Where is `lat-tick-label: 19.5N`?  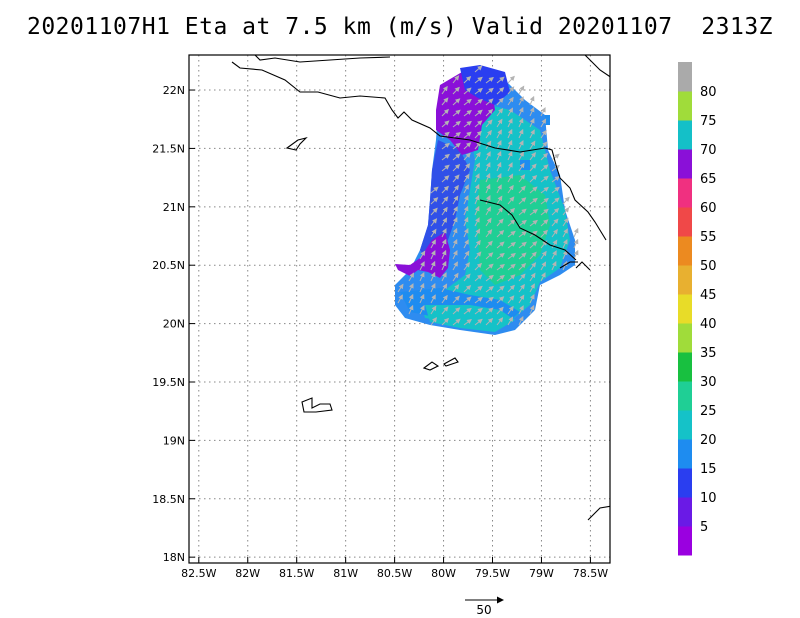
lat-tick-label: 19.5N is located at coordinates (168, 382).